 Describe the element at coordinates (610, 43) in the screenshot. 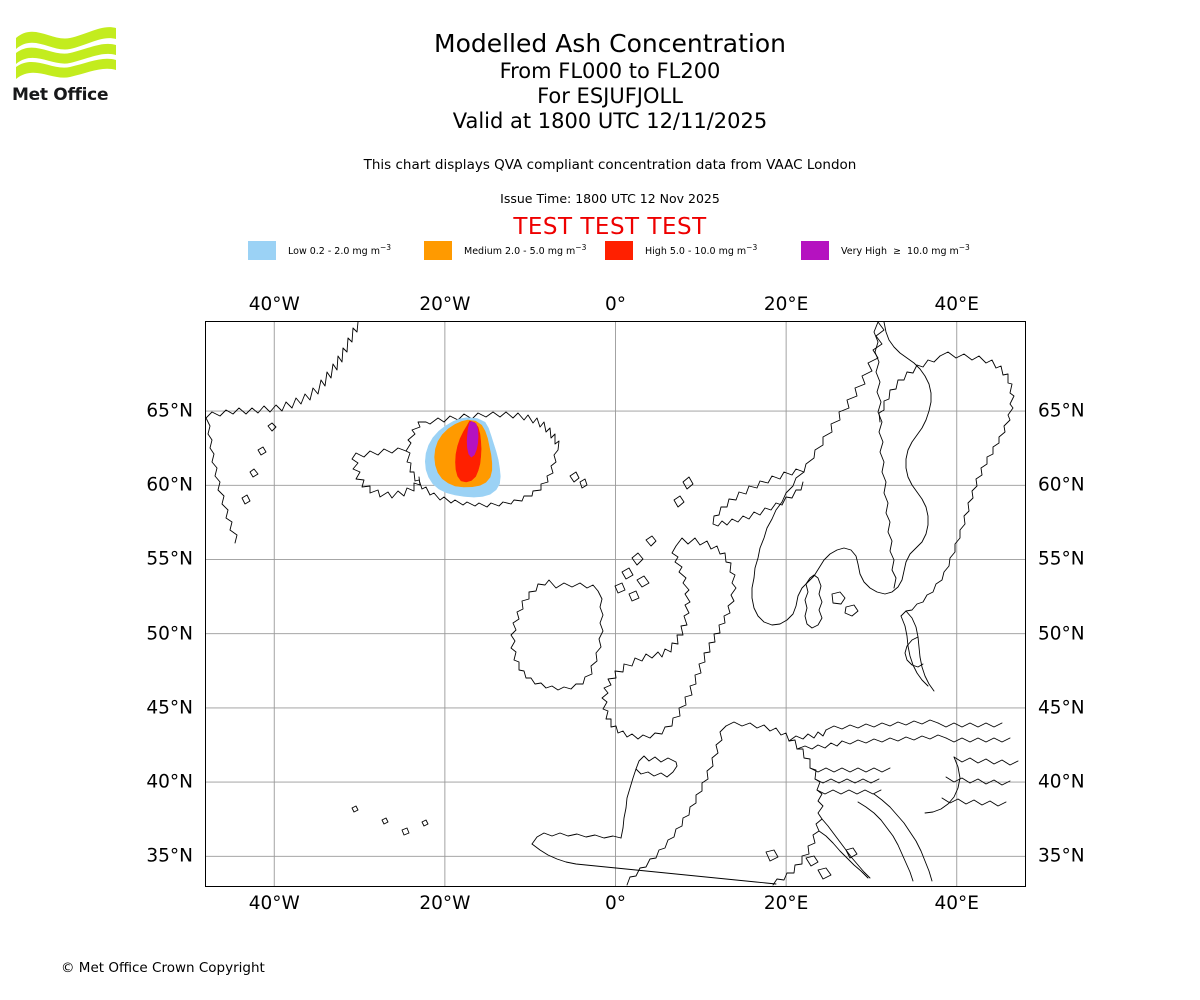

I see `page-title: Modelled Ash Concentration` at that location.